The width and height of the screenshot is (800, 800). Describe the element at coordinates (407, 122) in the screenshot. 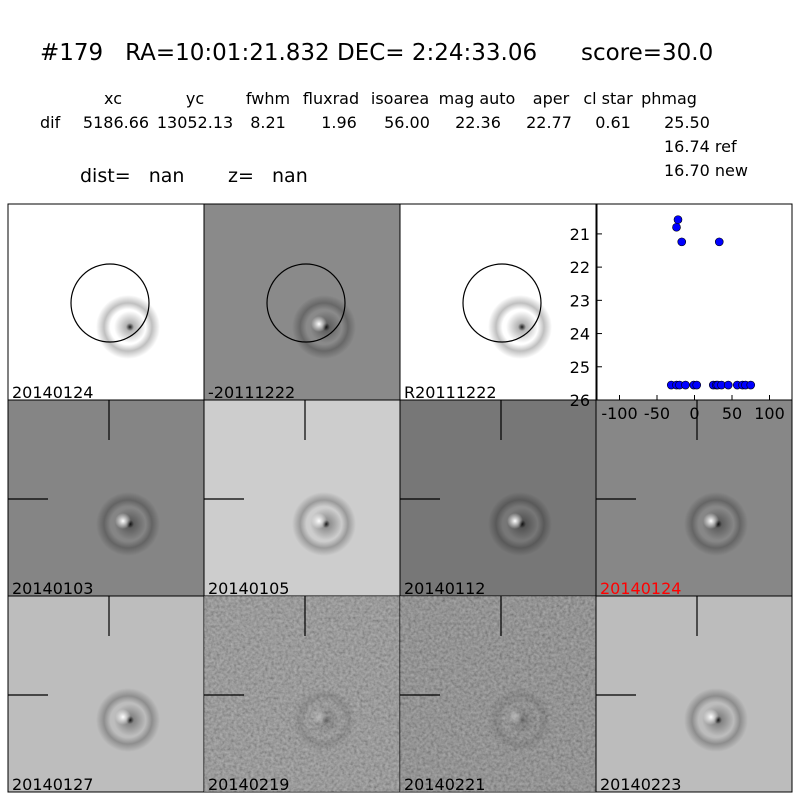

I see `cell: 56.00` at that location.